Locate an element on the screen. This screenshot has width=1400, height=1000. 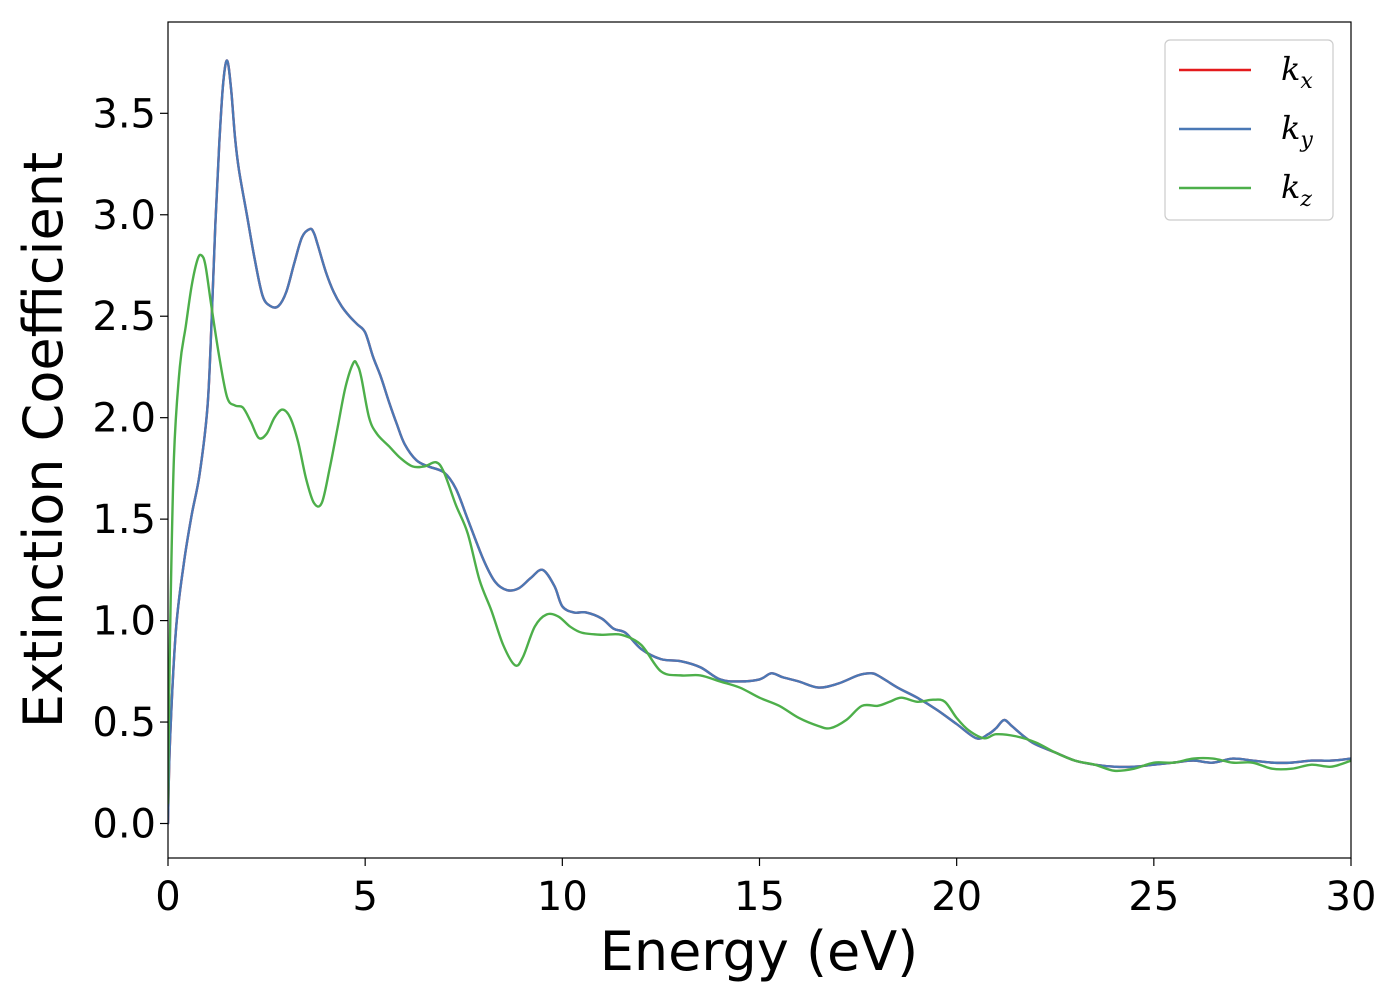
y-tick-label: 1.0 is located at coordinates (124, 622).